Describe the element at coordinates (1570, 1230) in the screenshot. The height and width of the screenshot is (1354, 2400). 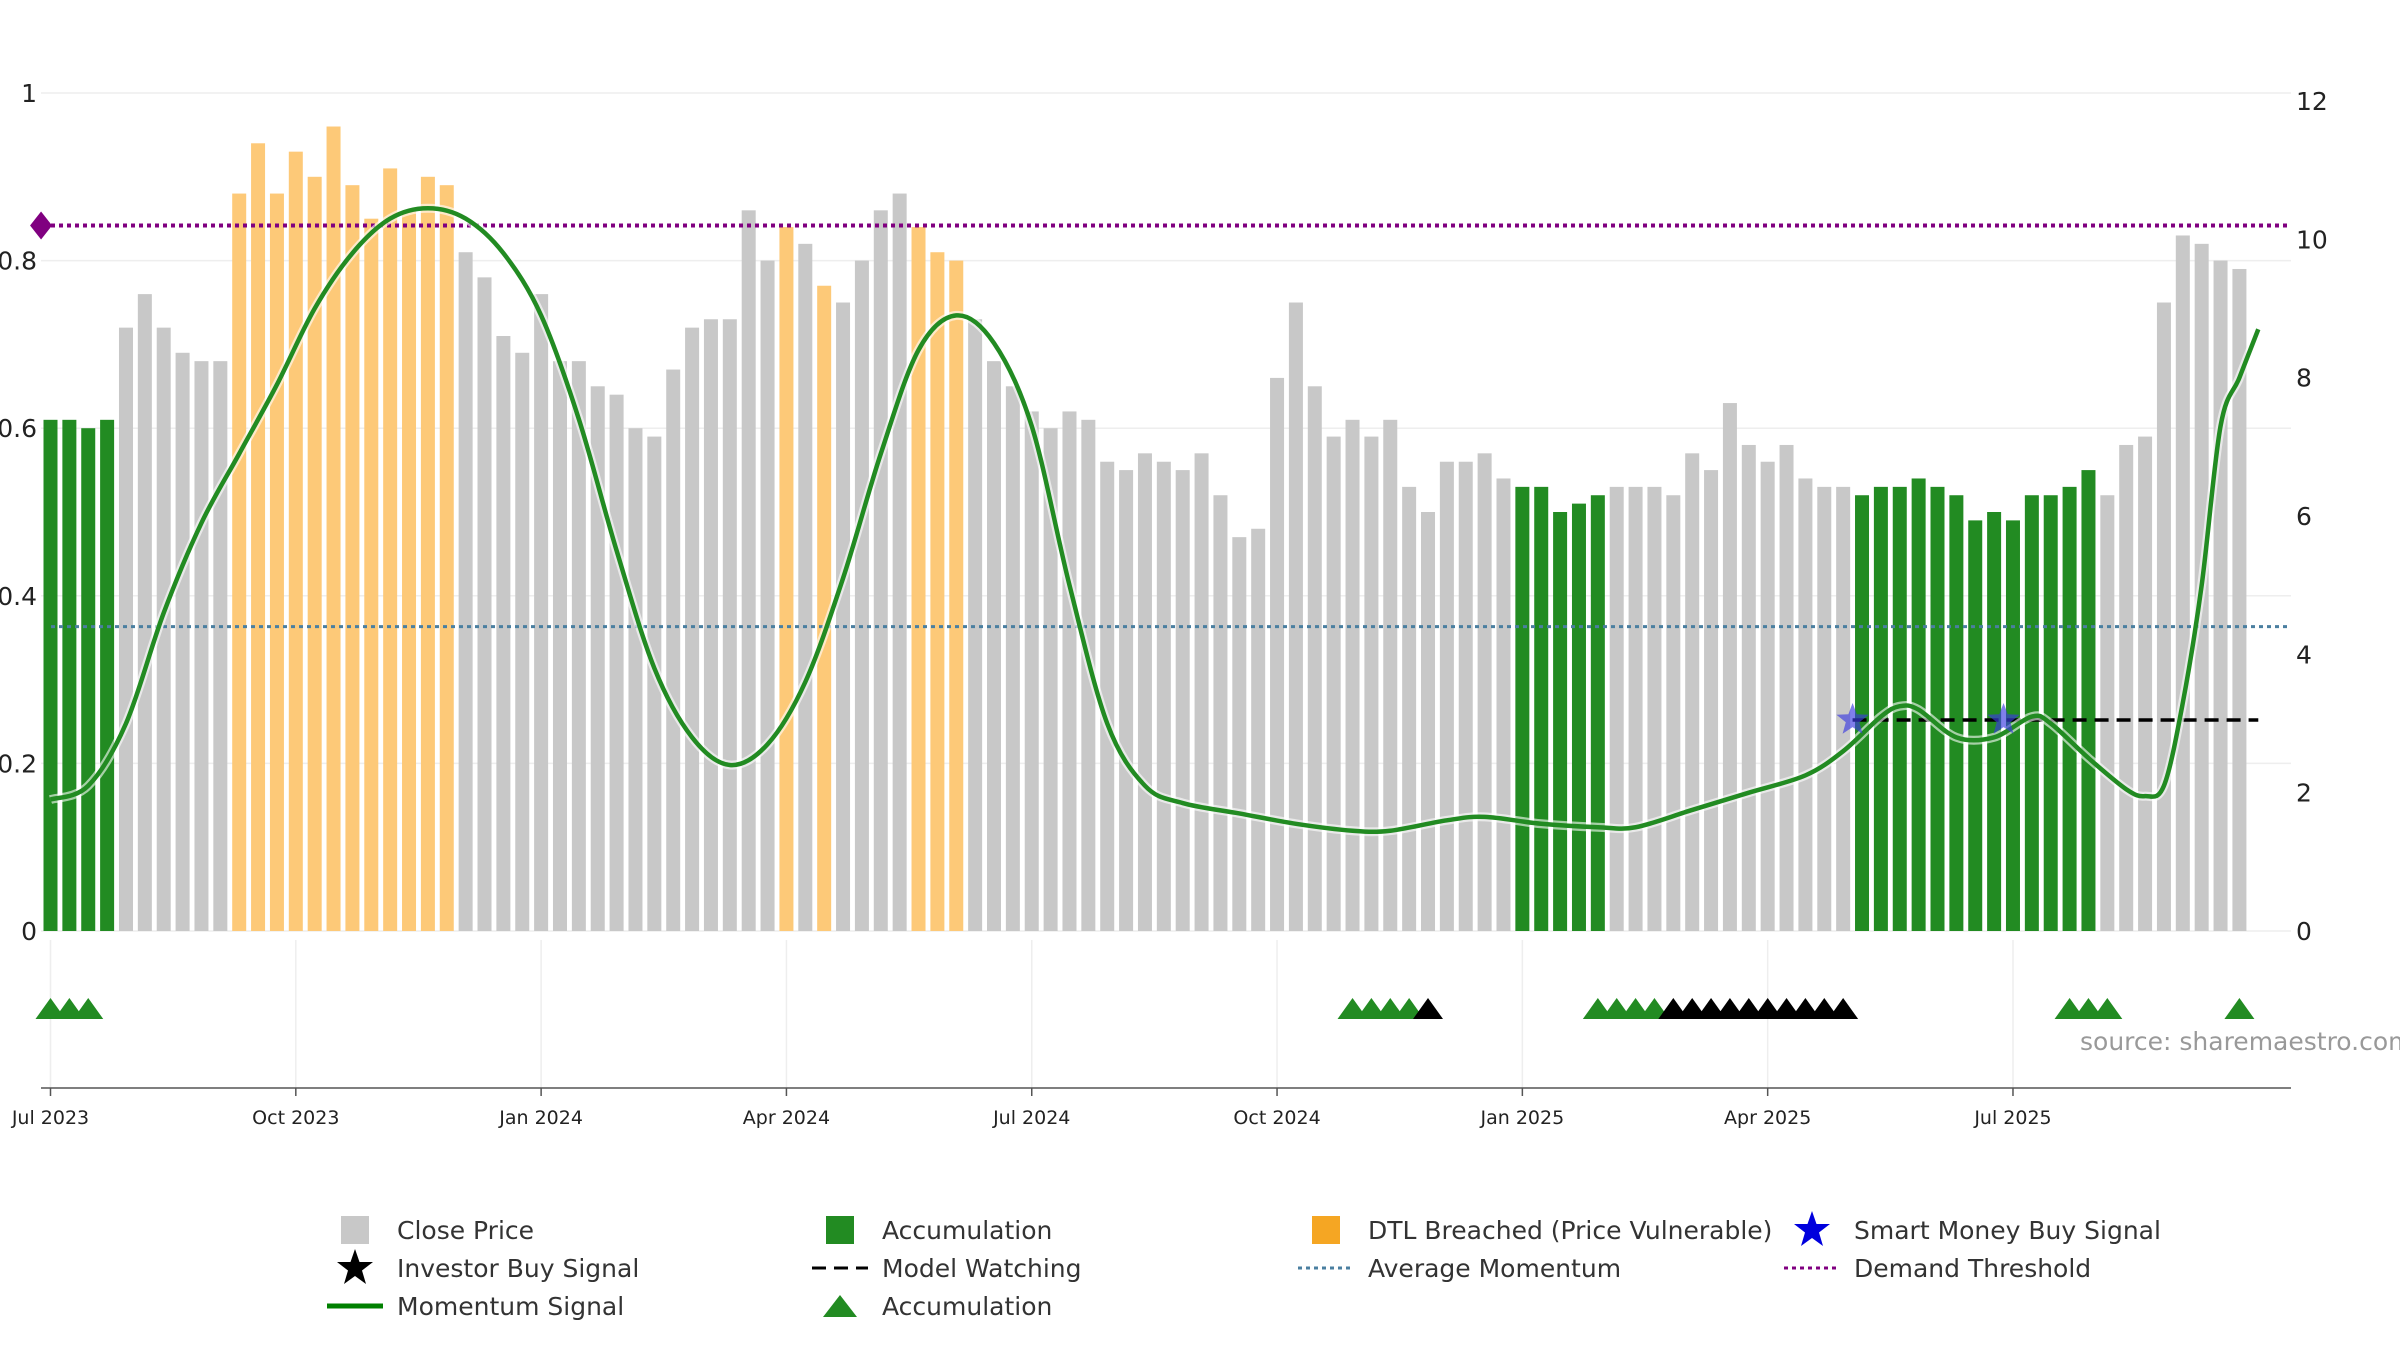
I see `legend-label: DTL Breached (Price Vulnerable)` at that location.